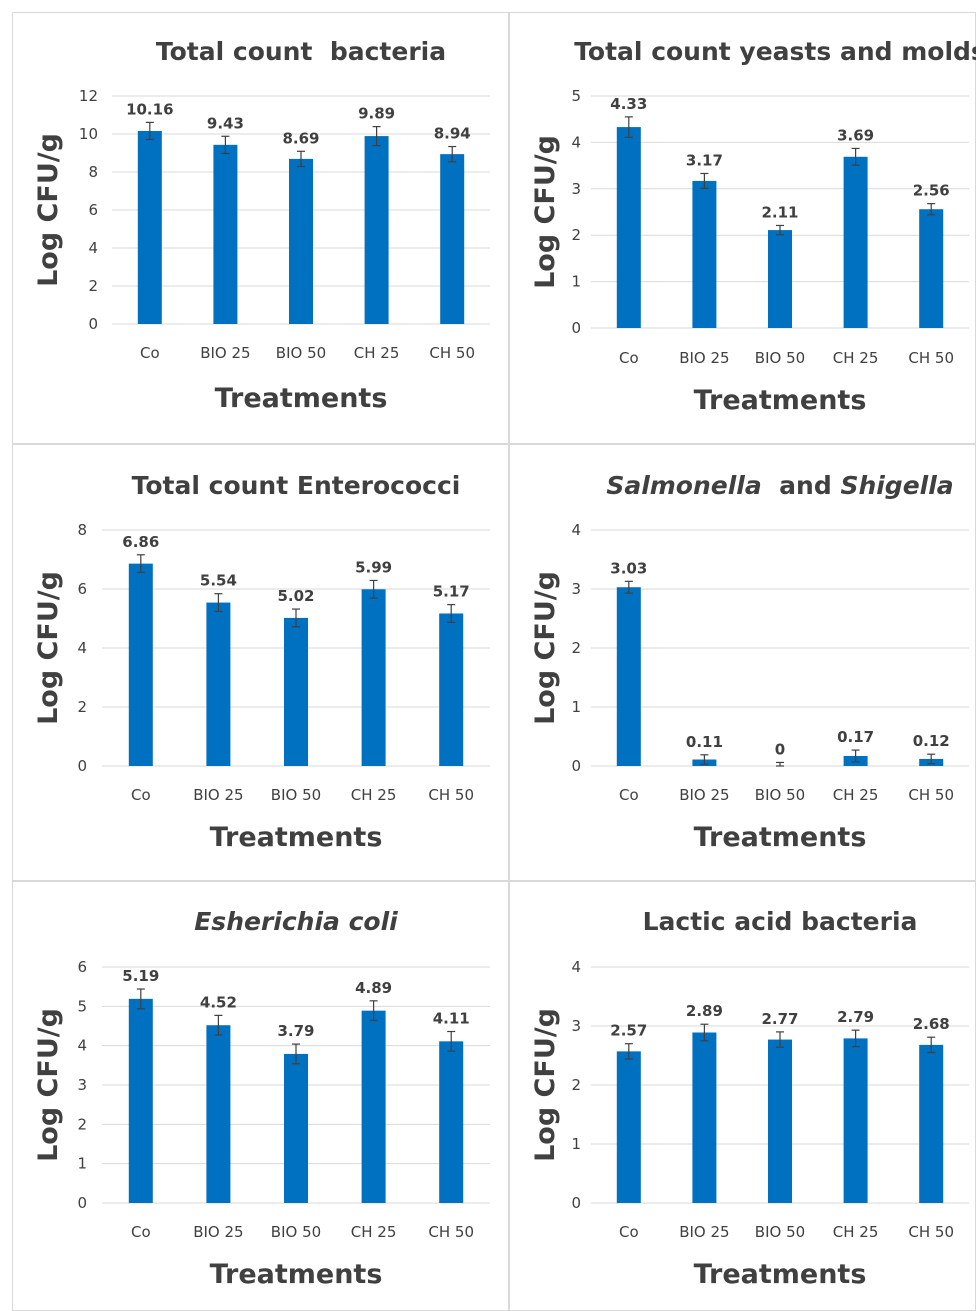 This screenshot has width=976, height=1311. I want to click on value-label: 2.68, so click(931, 1024).